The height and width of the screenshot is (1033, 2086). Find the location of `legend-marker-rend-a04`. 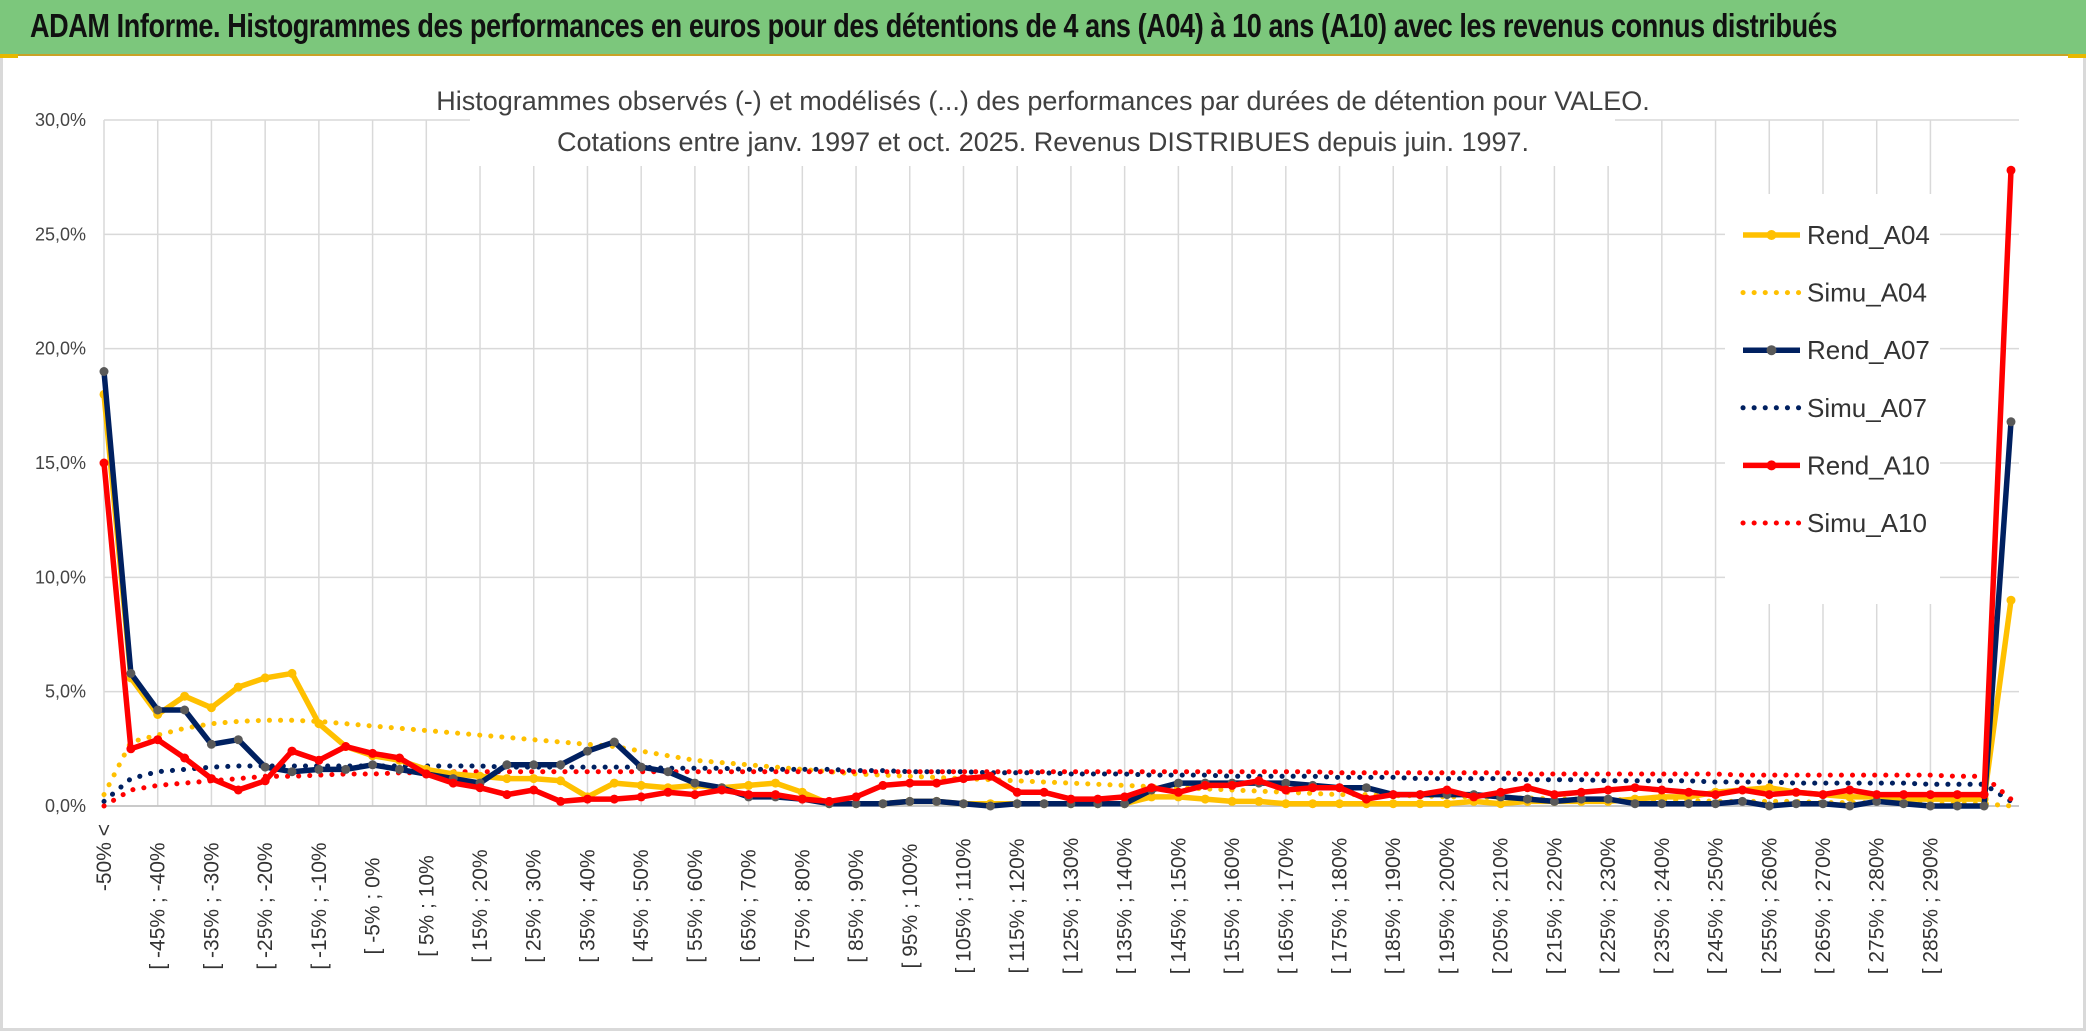

legend-marker-rend-a04 is located at coordinates (1771, 235).